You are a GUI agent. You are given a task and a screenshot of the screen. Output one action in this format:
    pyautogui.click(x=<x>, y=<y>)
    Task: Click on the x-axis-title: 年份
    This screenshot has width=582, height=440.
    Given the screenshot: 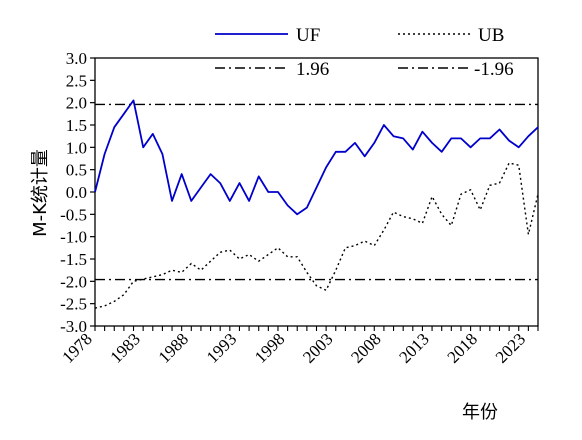 What is the action you would take?
    pyautogui.click(x=480, y=412)
    